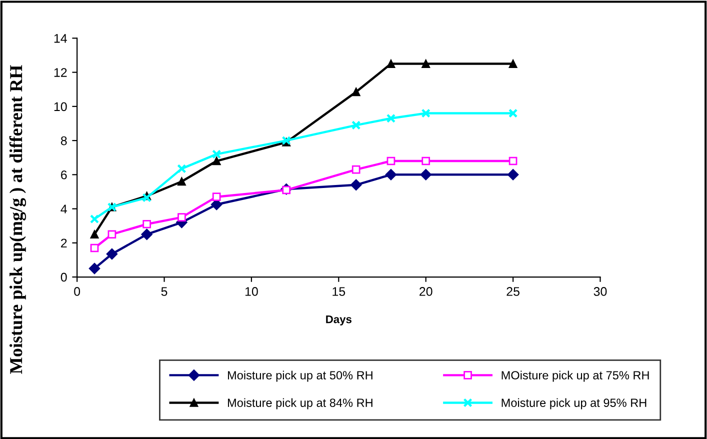  What do you see at coordinates (574, 404) in the screenshot?
I see `legend-label: Moisture pick up at 95% RH` at bounding box center [574, 404].